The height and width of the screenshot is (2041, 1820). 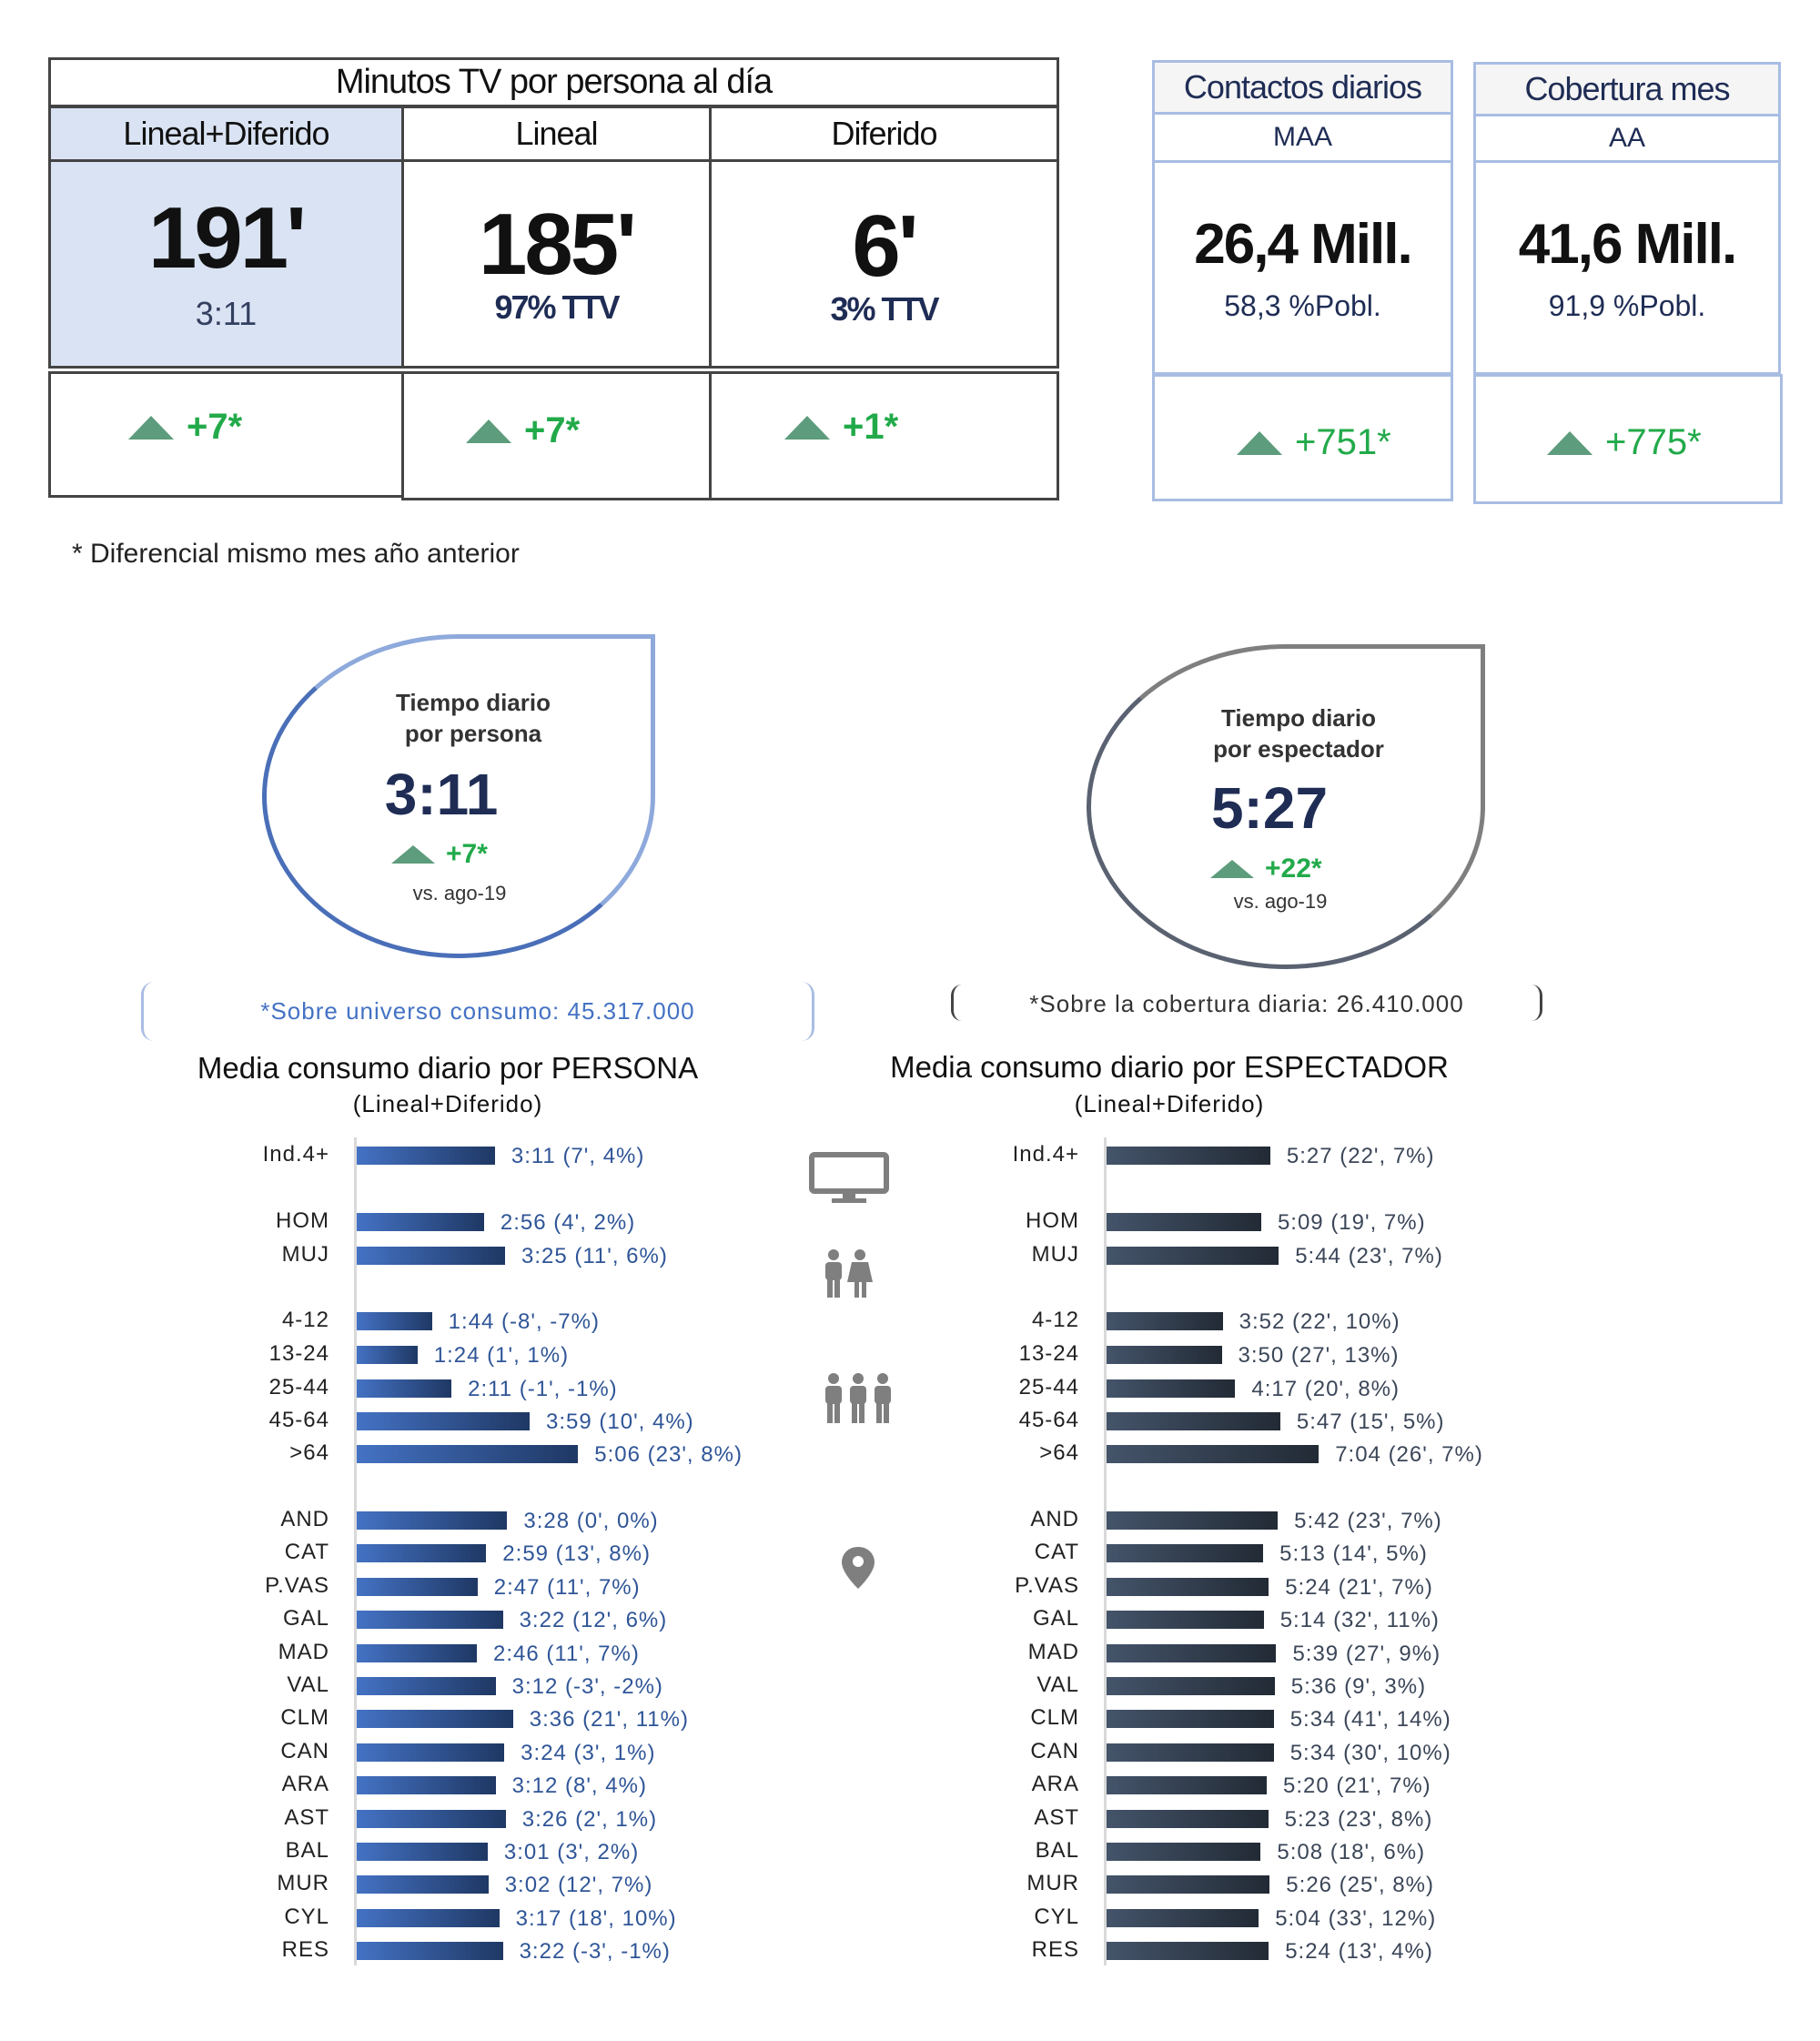 I want to click on chart-subtitle-person: (Lineal+Diferido), so click(x=448, y=1103).